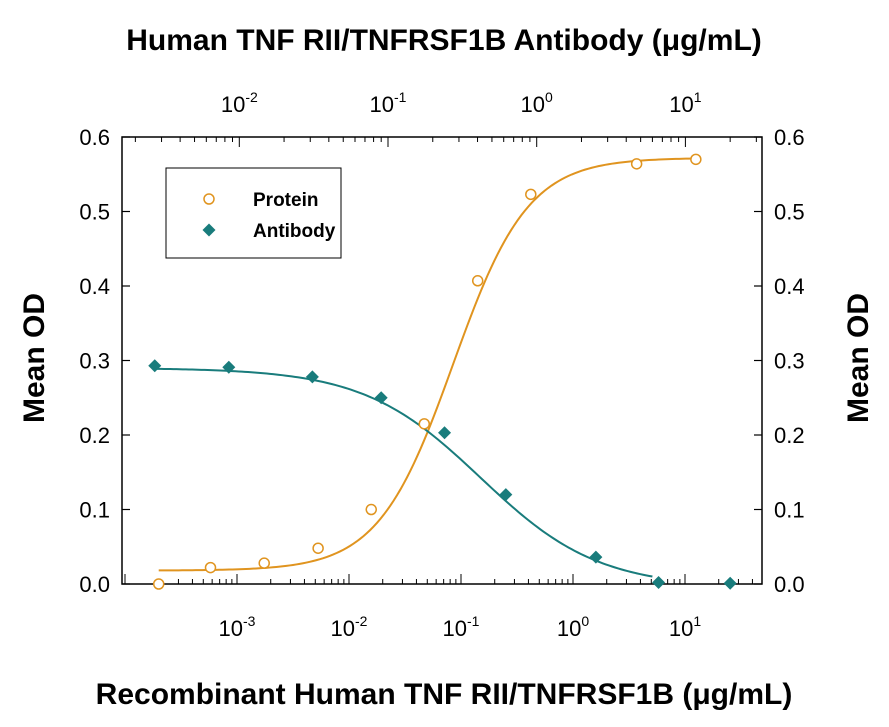  Describe the element at coordinates (94, 286) in the screenshot. I see `y-tick-label-left: 0.4` at that location.